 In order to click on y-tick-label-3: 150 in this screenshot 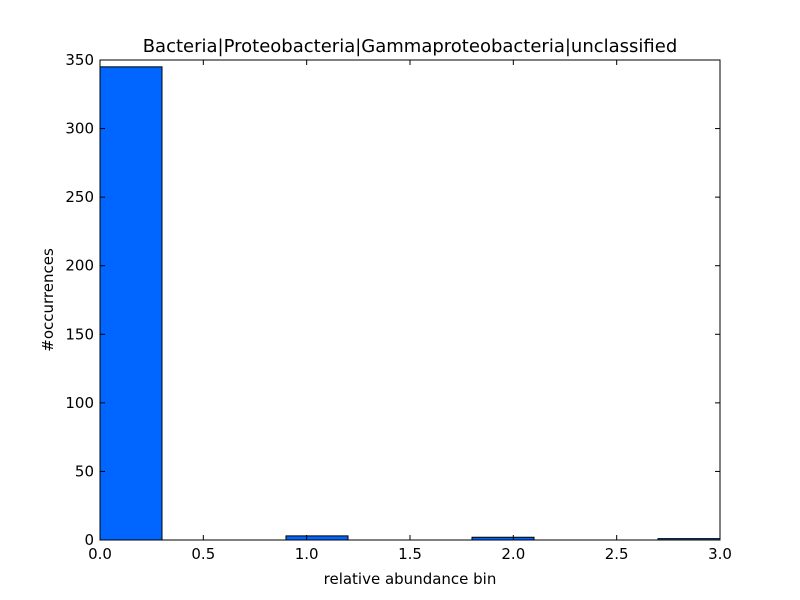, I will do `click(79, 334)`.